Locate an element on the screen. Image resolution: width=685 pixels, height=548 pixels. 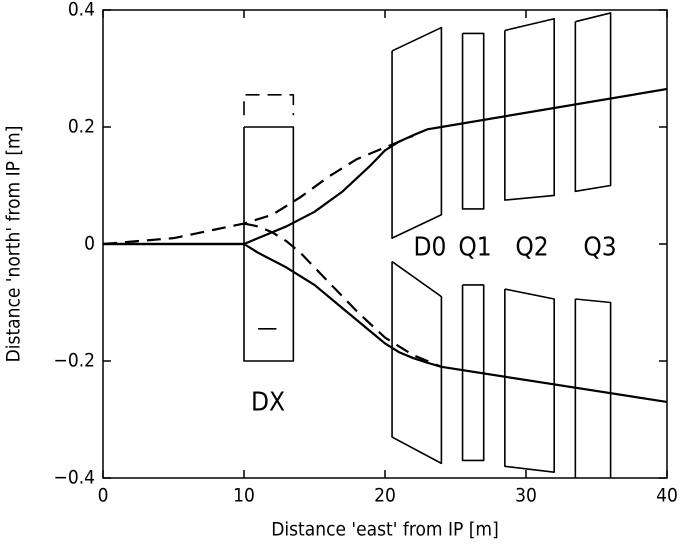
x-tick-label: 0 is located at coordinates (103, 496).